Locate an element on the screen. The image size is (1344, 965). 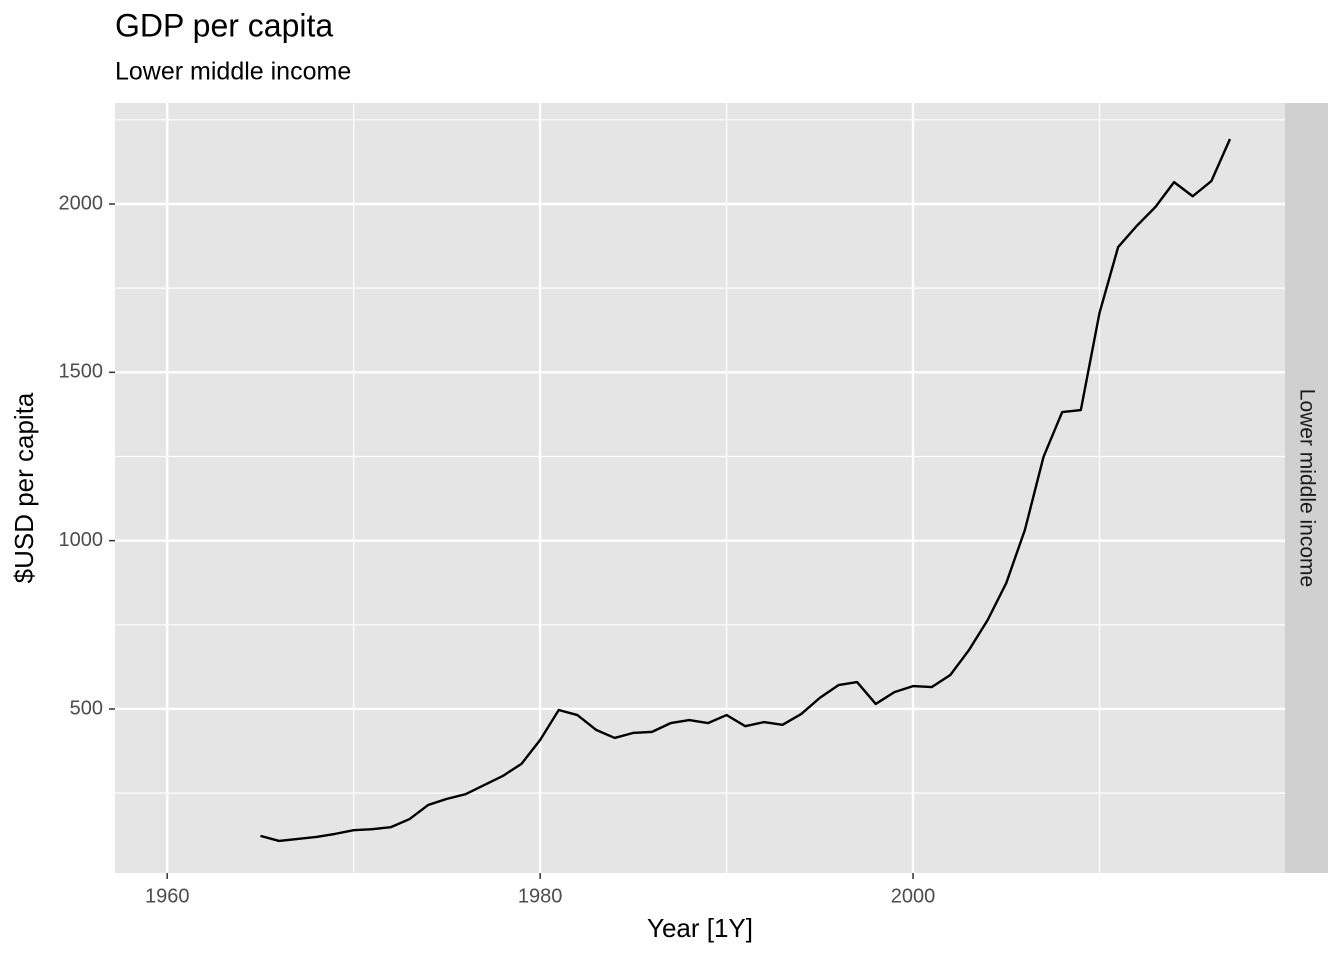
x-tick-label: 1960 is located at coordinates (167, 896).